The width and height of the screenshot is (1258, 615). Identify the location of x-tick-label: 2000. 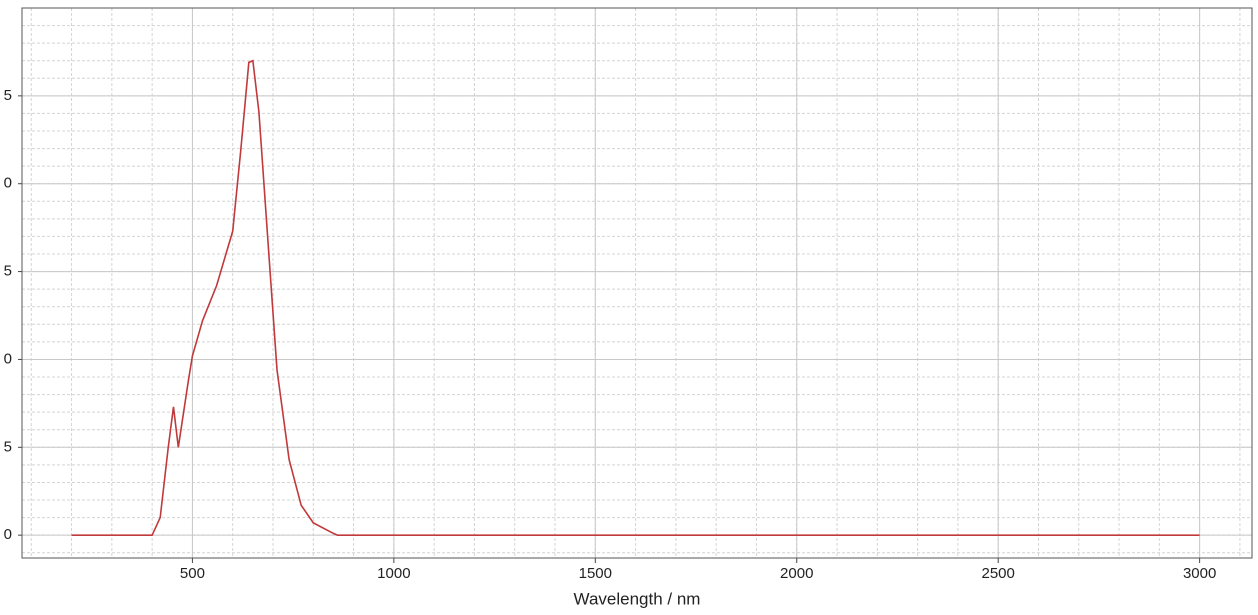
(796, 573).